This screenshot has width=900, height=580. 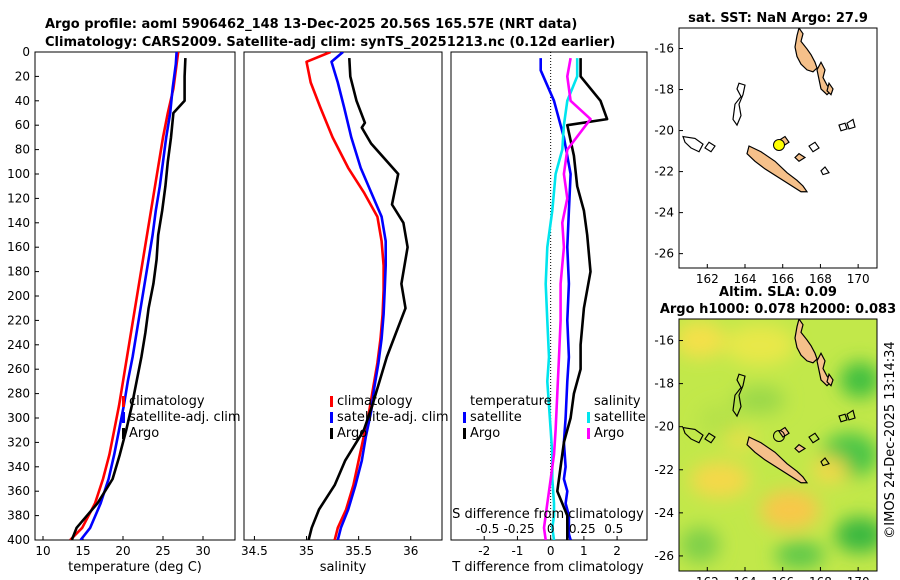 I want to click on legend-label-t-argo: Argo, so click(x=485, y=433).